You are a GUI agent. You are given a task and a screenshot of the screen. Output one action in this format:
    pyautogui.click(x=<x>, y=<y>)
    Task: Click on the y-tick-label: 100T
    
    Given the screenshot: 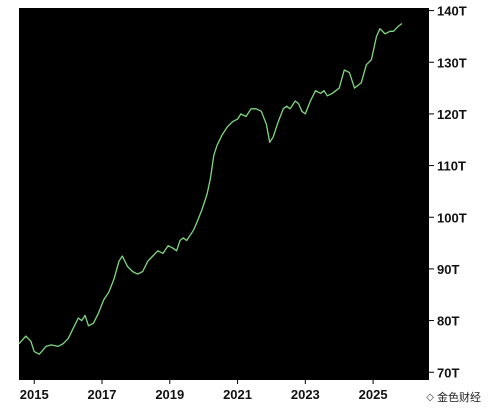 What is the action you would take?
    pyautogui.click(x=452, y=217)
    